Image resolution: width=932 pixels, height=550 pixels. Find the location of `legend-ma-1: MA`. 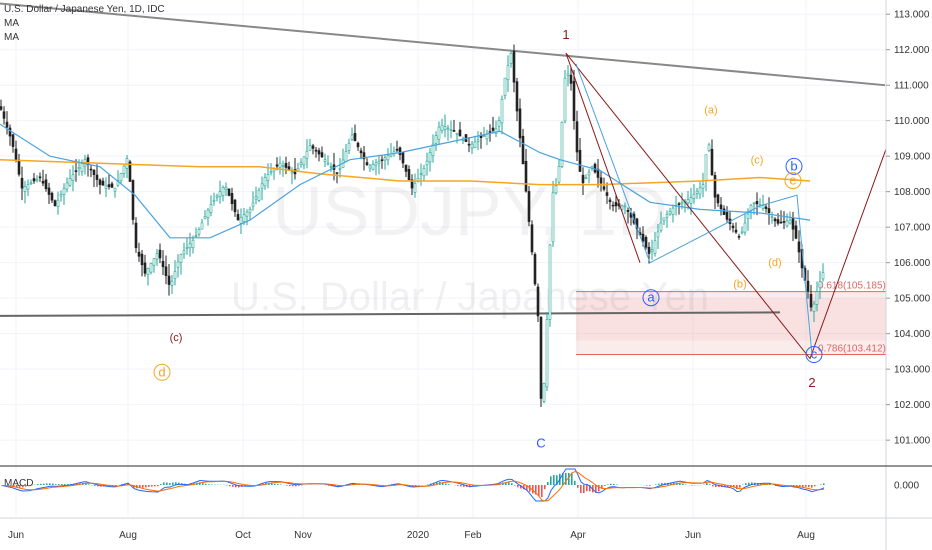

legend-ma-1: MA is located at coordinates (11, 23).